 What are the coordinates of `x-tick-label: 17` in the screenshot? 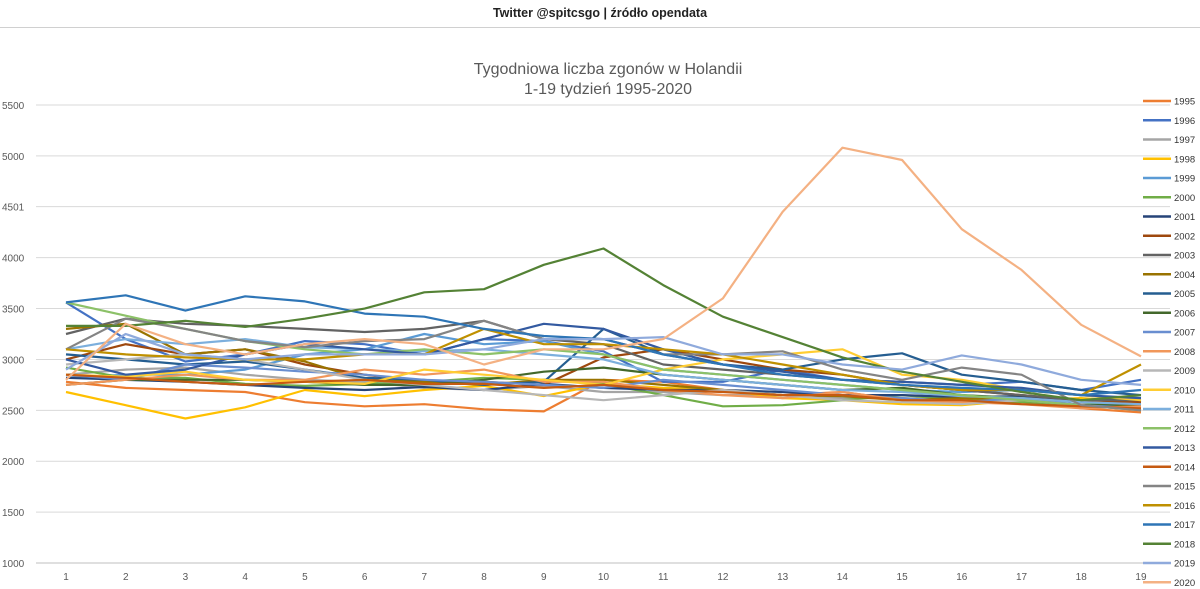 It's located at (1022, 577).